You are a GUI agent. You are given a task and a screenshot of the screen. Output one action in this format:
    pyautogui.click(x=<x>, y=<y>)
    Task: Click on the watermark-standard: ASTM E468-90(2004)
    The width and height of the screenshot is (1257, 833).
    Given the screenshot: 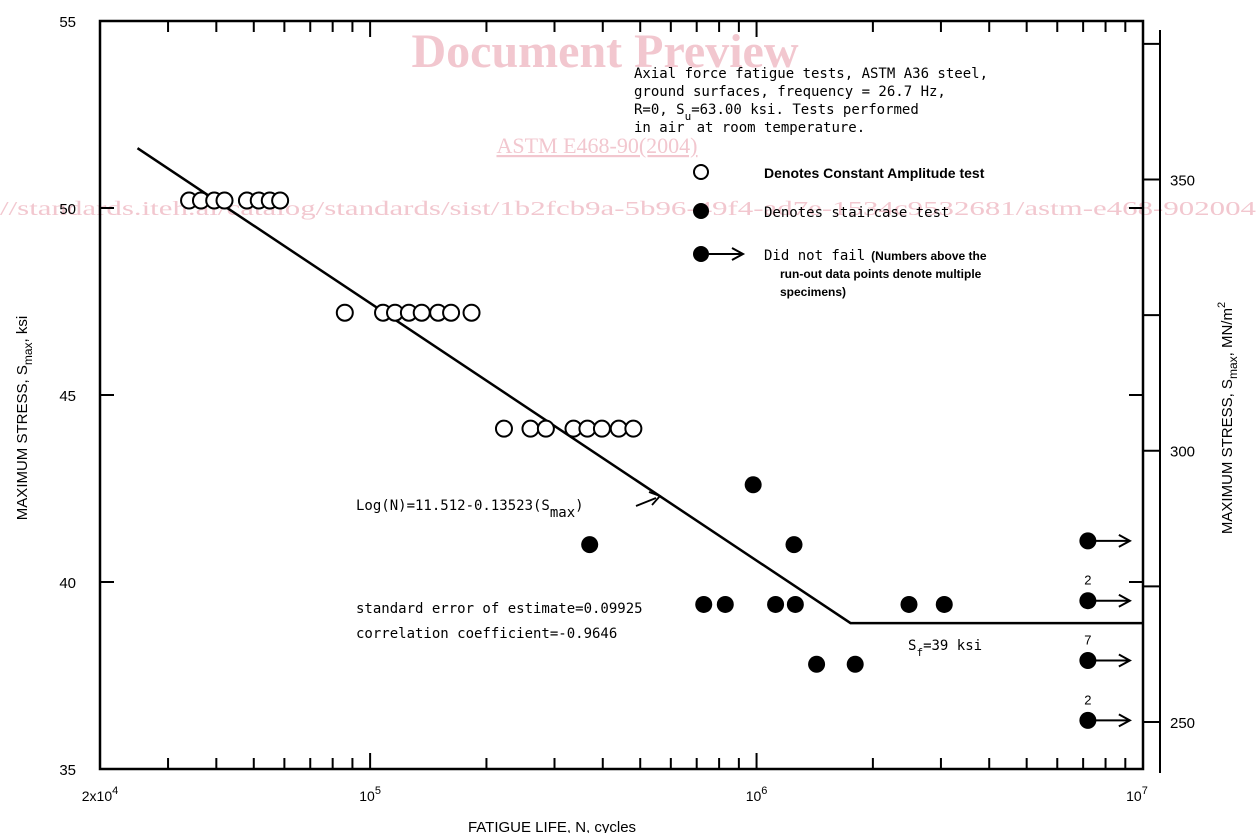 What is the action you would take?
    pyautogui.click(x=596, y=145)
    